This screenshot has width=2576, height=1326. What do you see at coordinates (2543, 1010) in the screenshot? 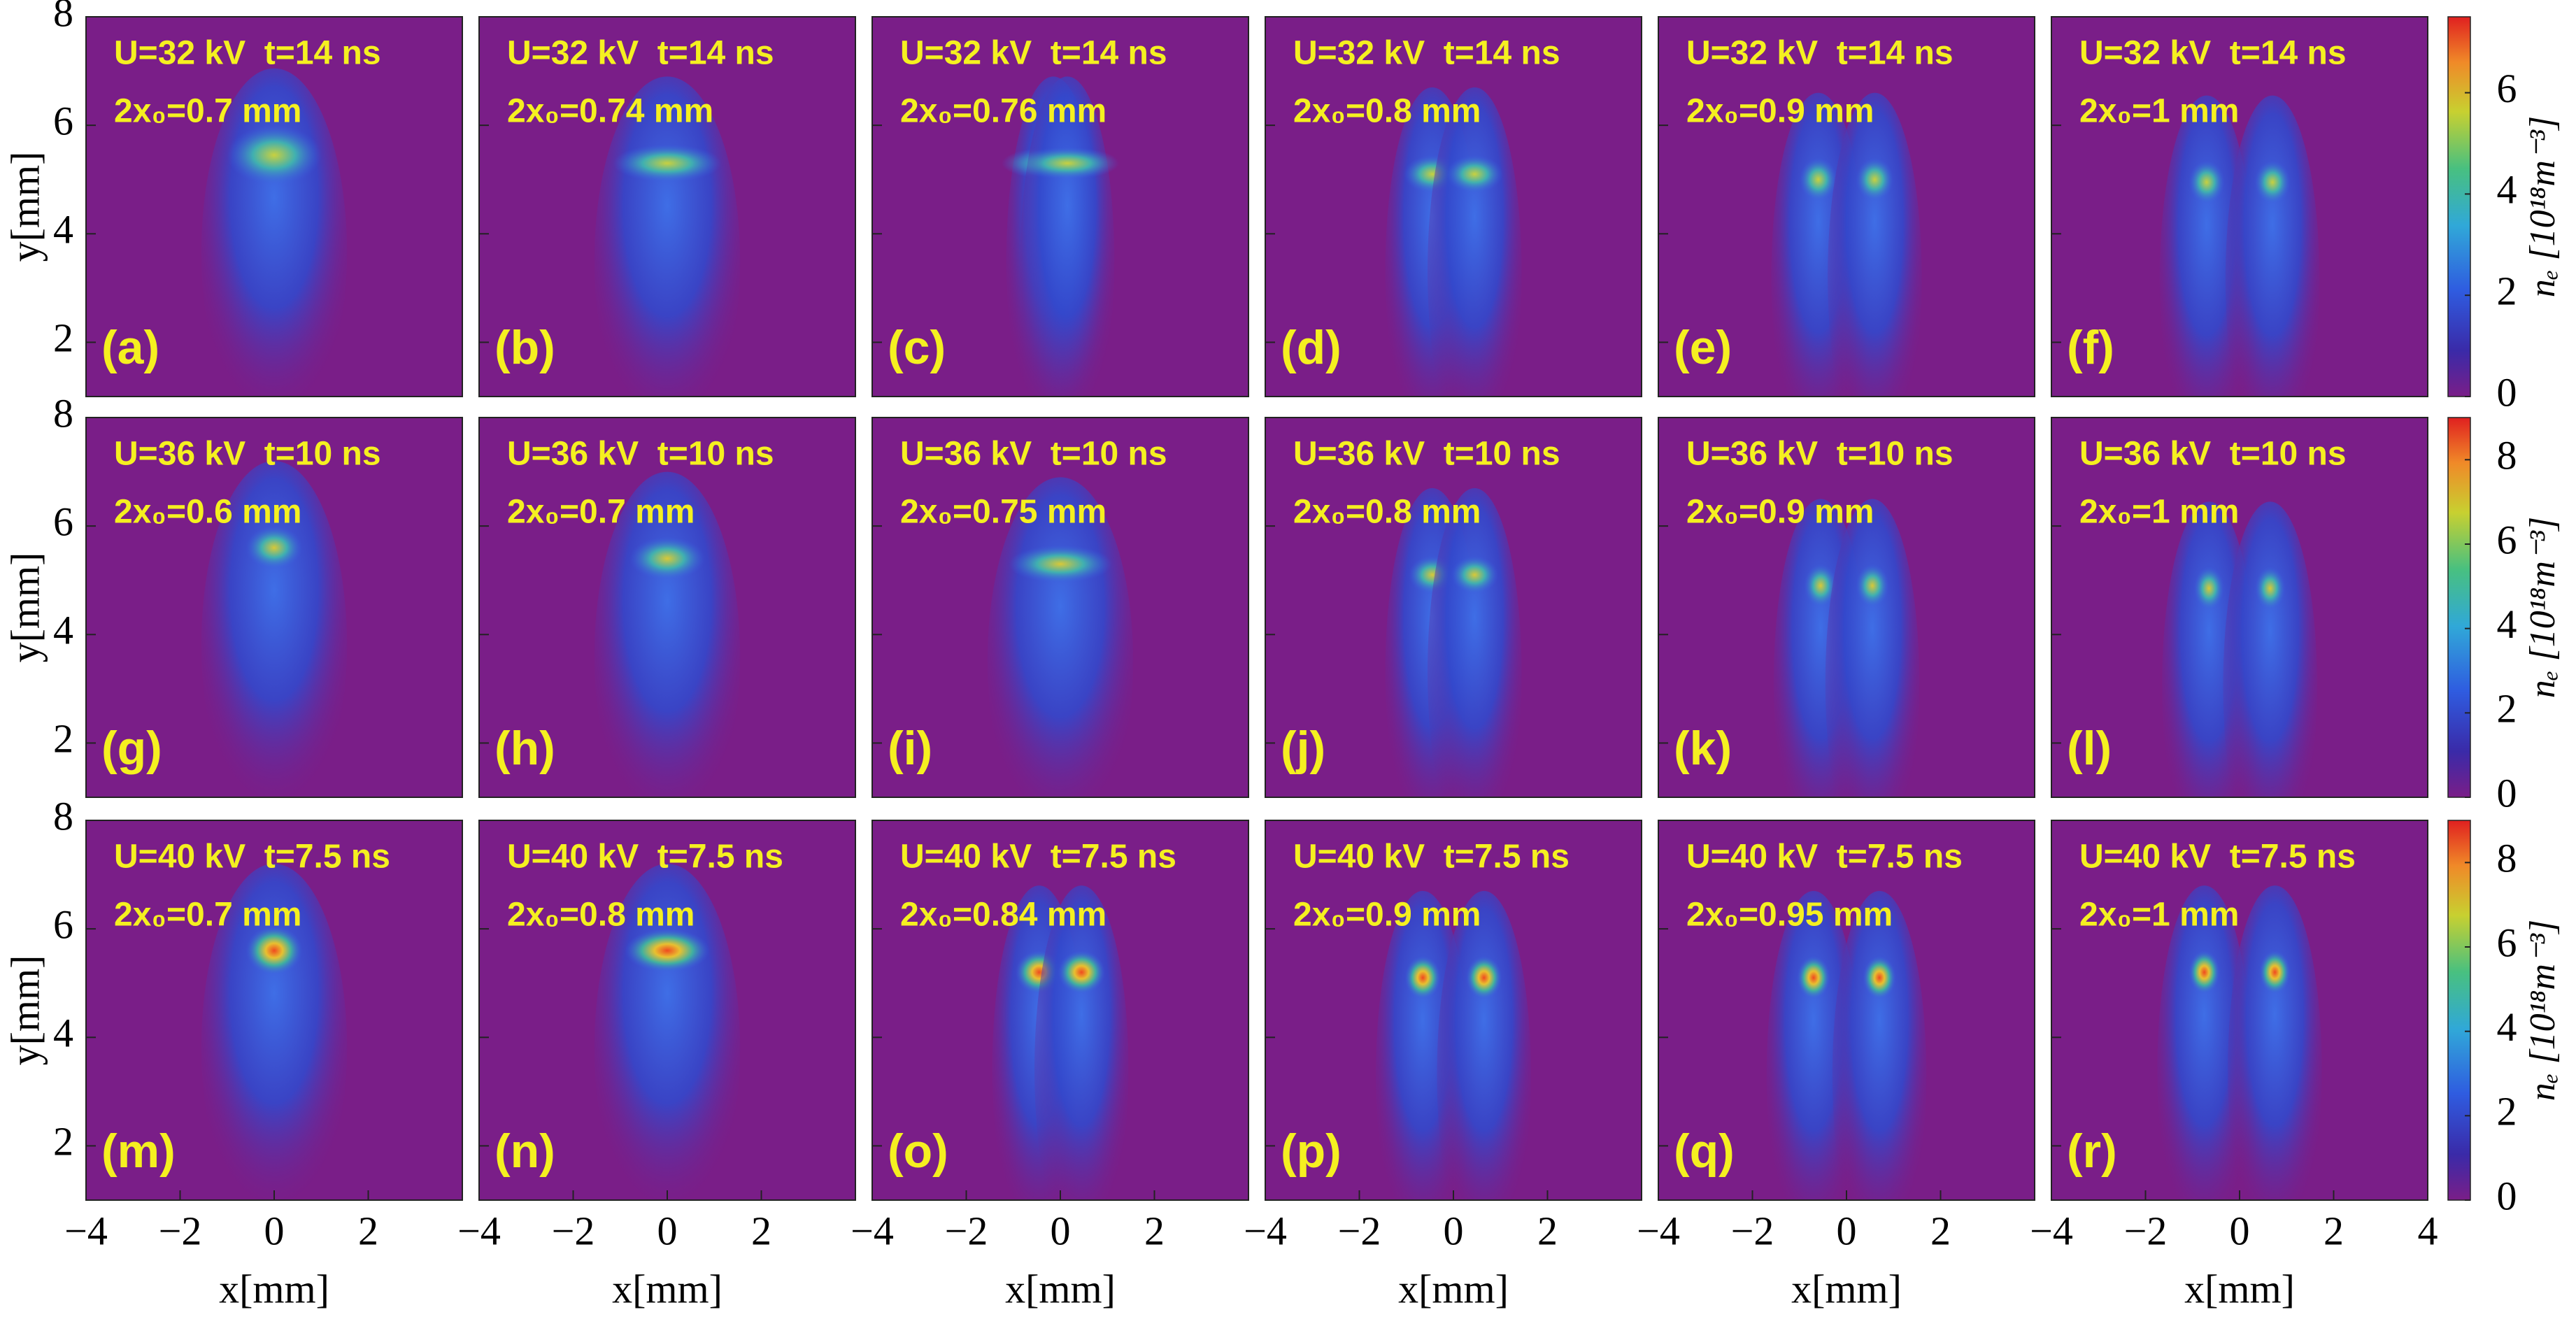
I see `colorbar-label: nₑ [10¹⁸m⁻³]` at bounding box center [2543, 1010].